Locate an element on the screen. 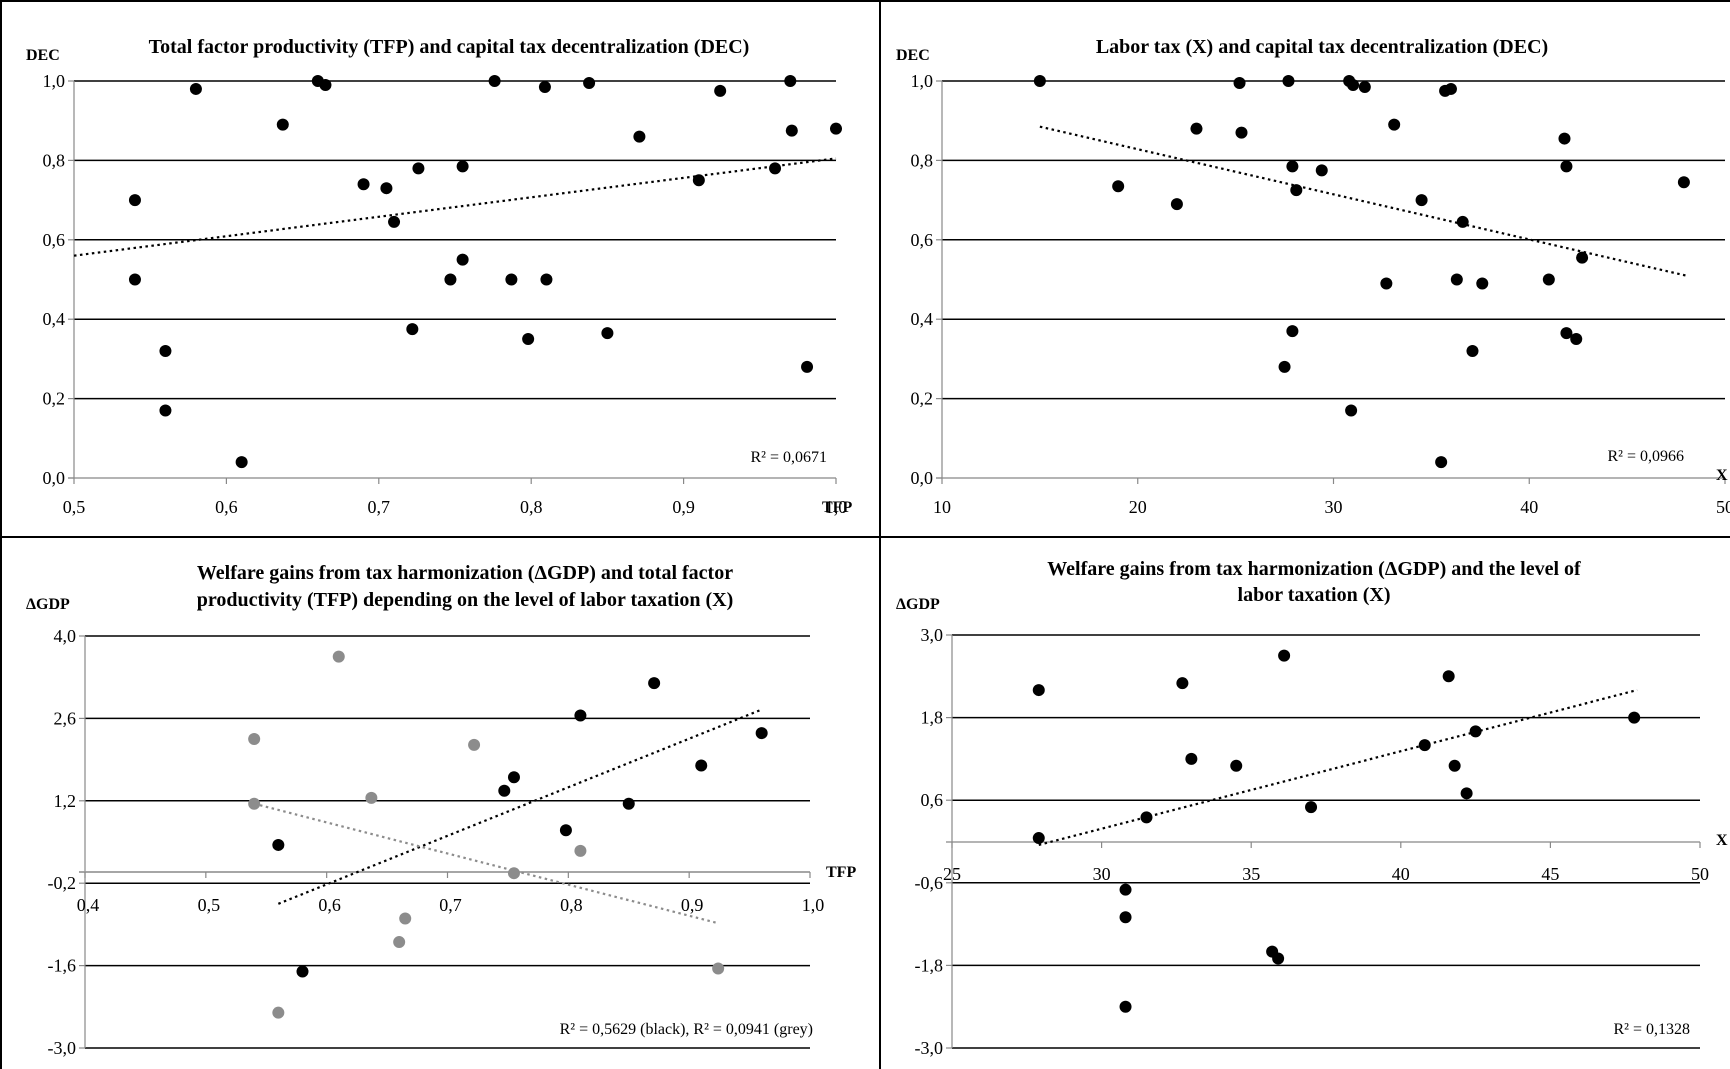  x-tick-label: 0,9 is located at coordinates (683, 507).